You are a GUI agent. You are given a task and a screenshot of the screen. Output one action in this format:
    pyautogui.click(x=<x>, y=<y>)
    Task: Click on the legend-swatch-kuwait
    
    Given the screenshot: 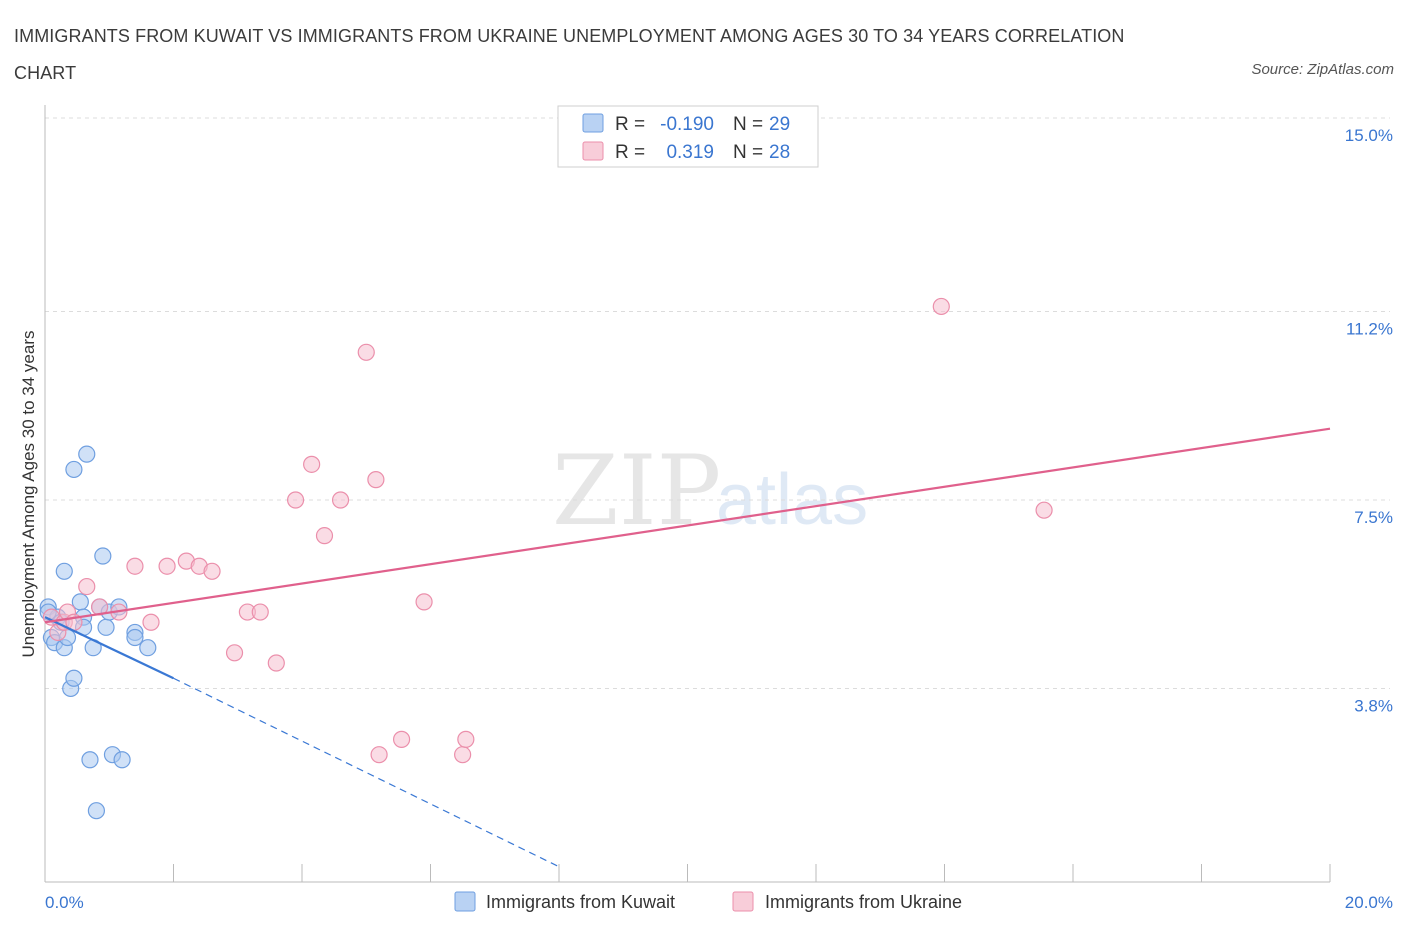 What is the action you would take?
    pyautogui.click(x=593, y=123)
    